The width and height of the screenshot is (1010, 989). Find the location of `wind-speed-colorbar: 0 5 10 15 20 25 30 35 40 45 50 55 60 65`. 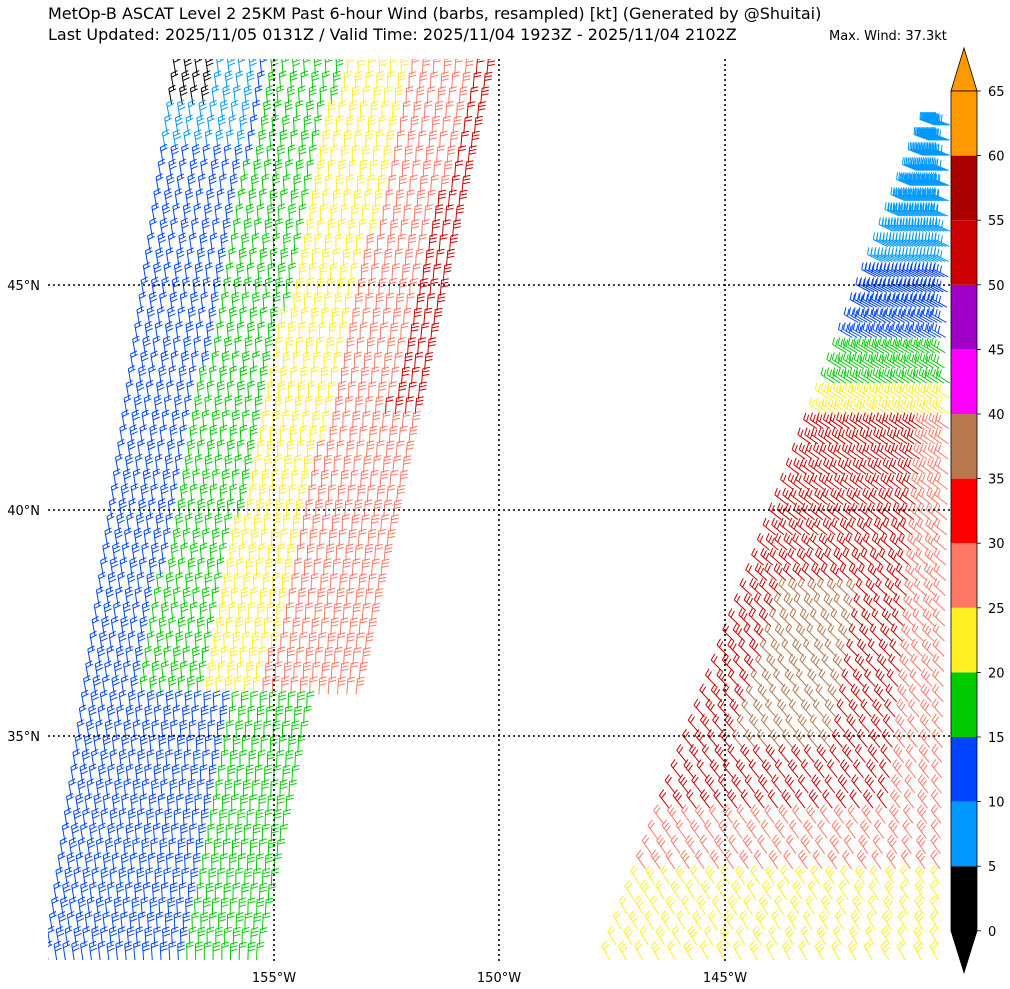

wind-speed-colorbar: 0 5 10 15 20 25 30 35 40 45 50 55 60 65 is located at coordinates (977, 510).